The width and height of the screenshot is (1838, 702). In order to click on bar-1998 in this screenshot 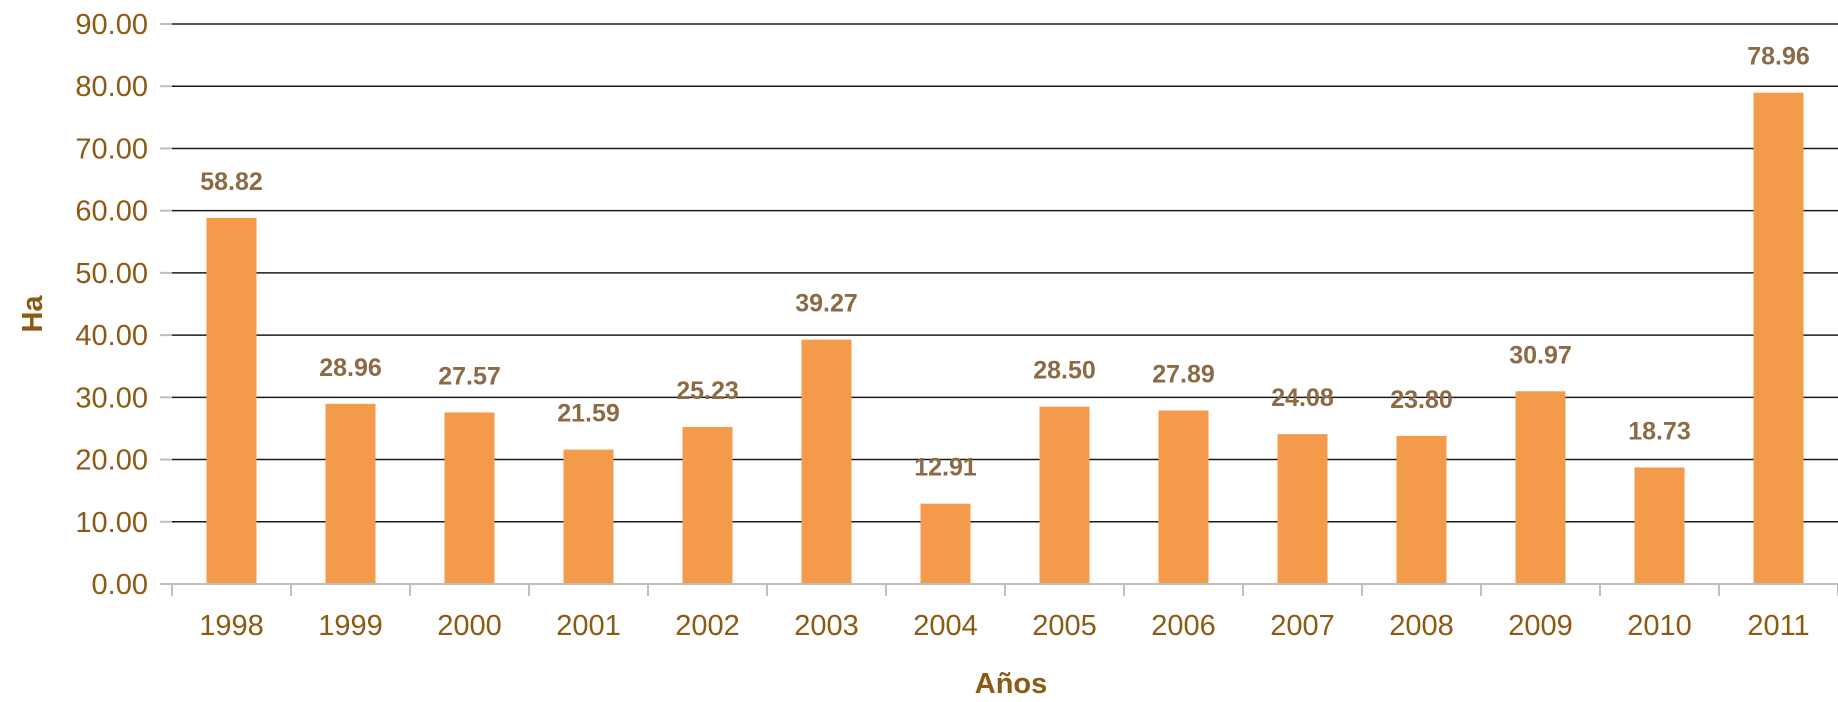, I will do `click(231, 401)`.